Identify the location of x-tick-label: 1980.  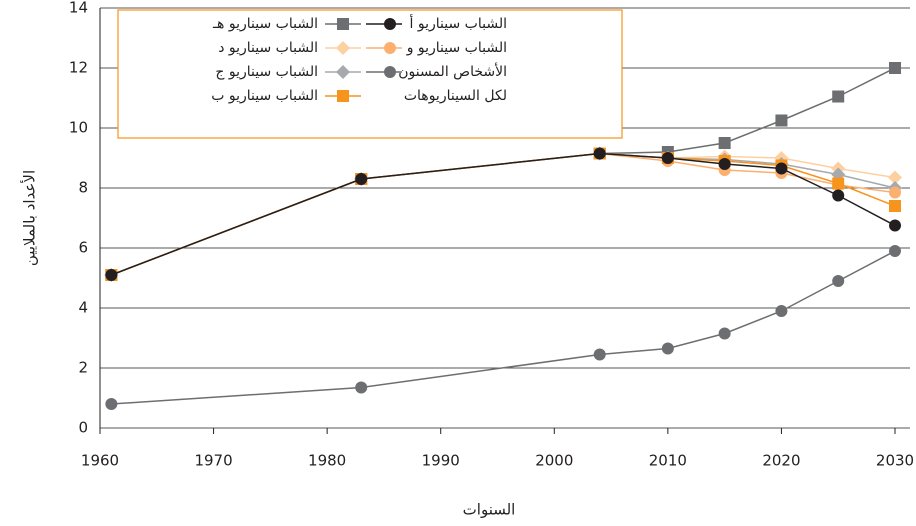
(327, 461).